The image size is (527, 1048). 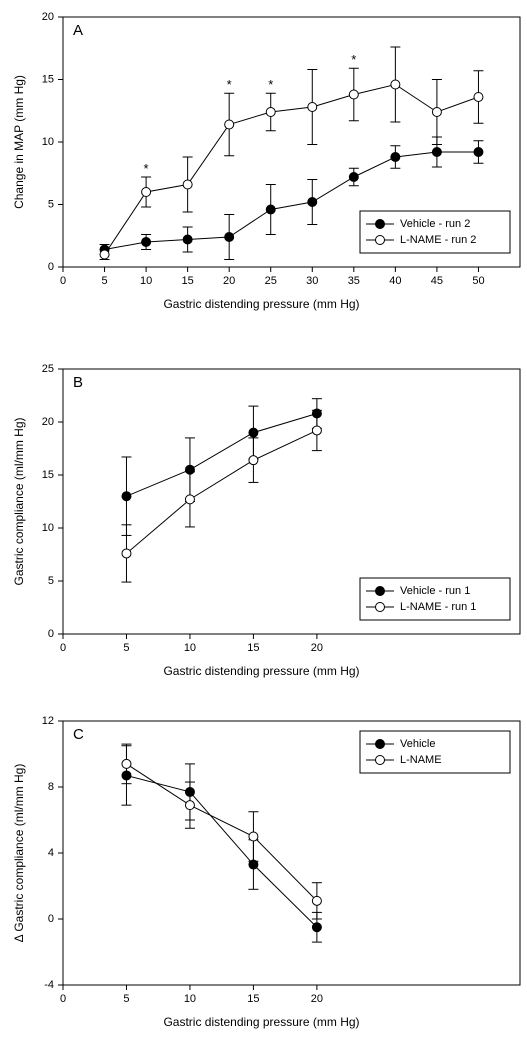 I want to click on legend-label: L-NAME - run 1, so click(x=438, y=607).